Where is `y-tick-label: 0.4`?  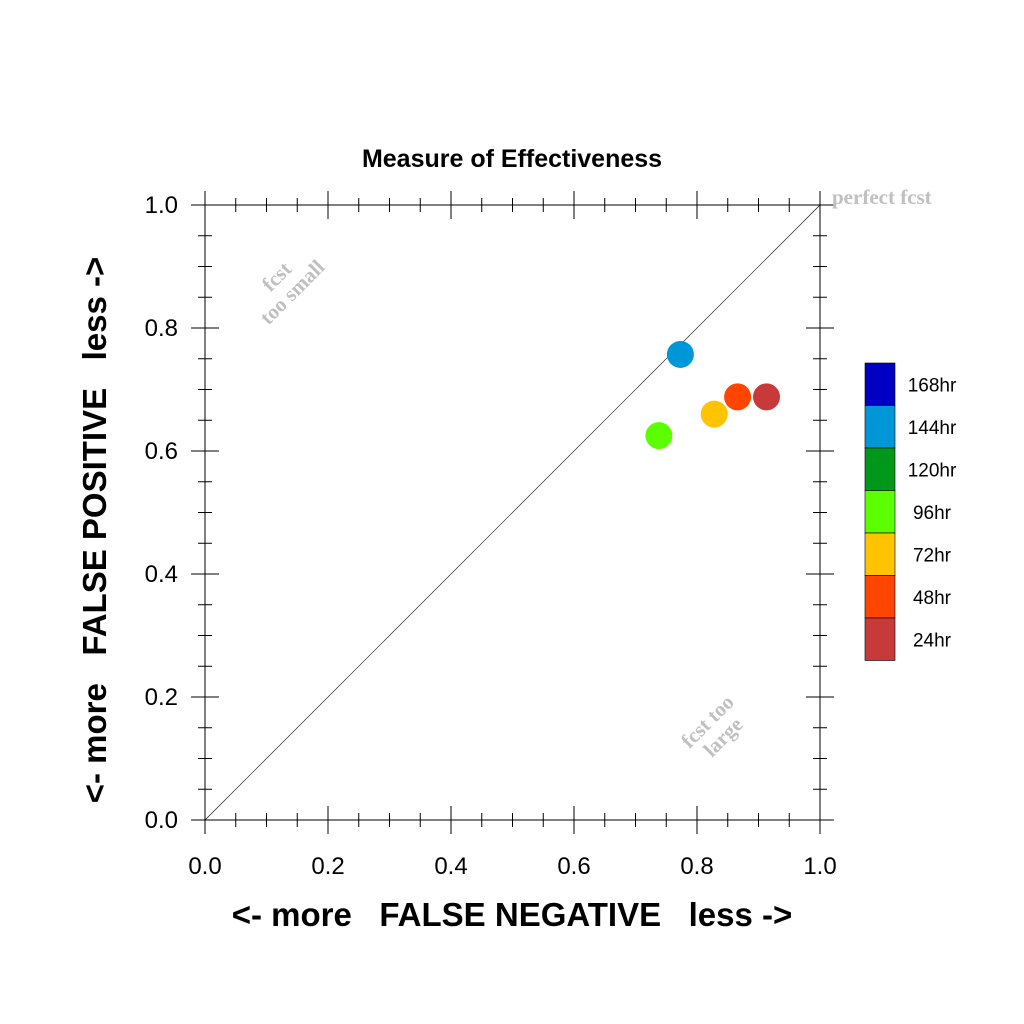 y-tick-label: 0.4 is located at coordinates (161, 574).